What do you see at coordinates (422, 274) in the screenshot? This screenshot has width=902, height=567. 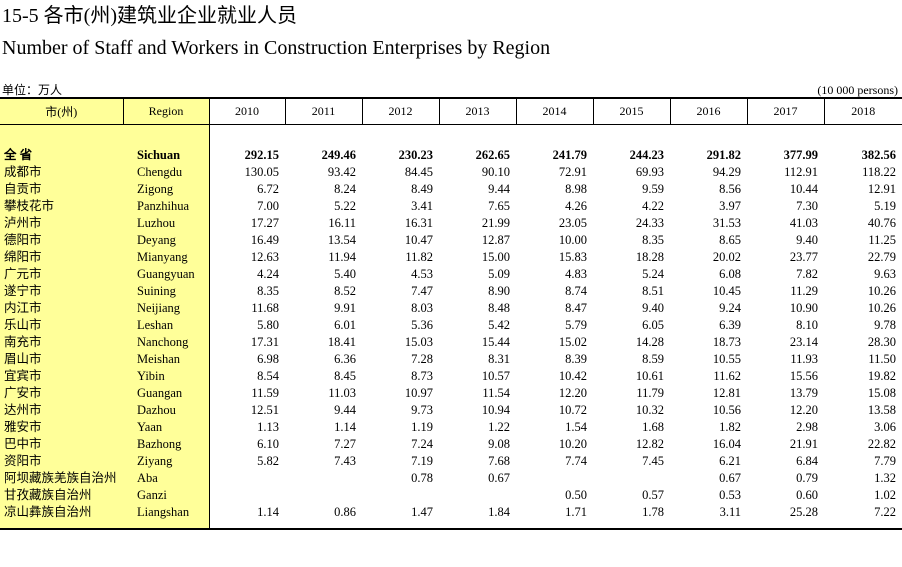 I see `value-cell: 4.53` at bounding box center [422, 274].